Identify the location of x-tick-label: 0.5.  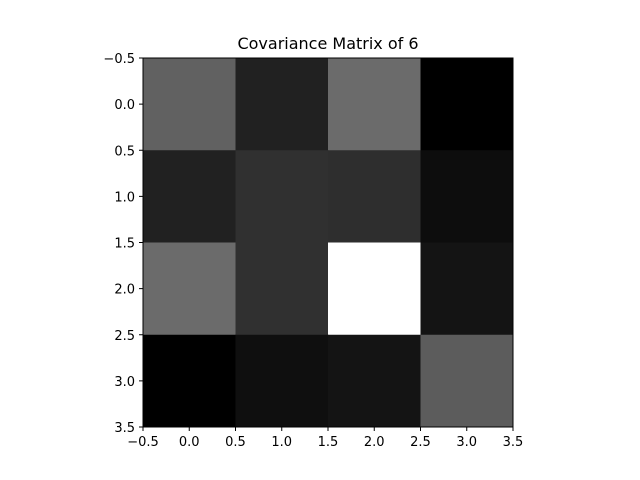
(235, 442).